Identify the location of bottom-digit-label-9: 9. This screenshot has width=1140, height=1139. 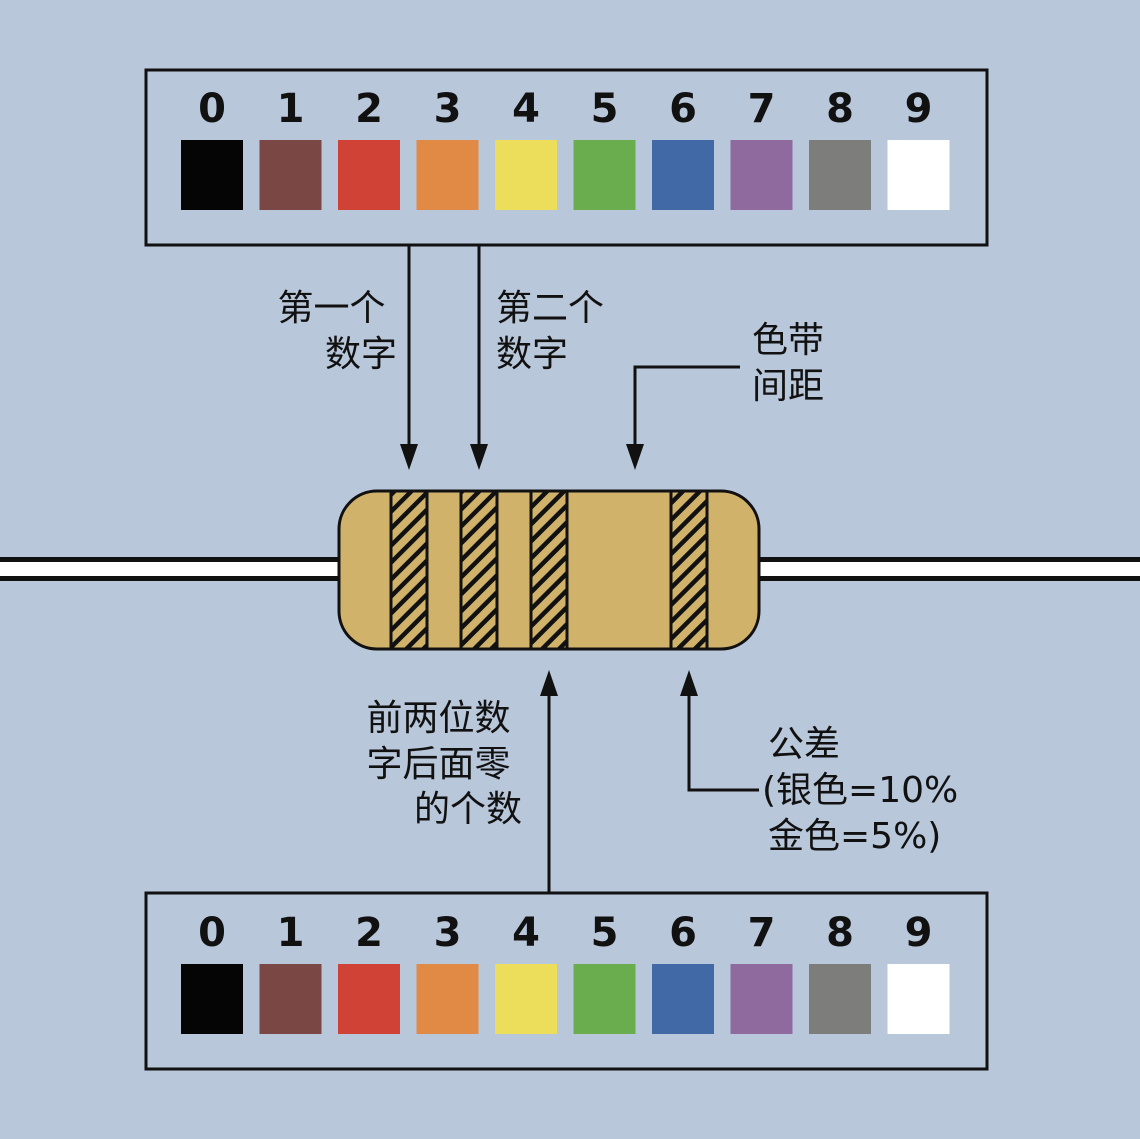
(919, 933).